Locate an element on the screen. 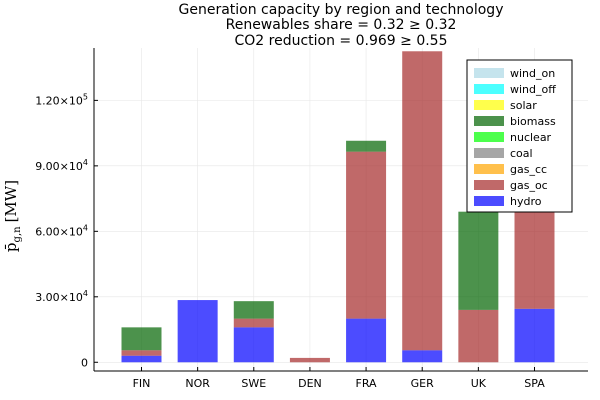 This screenshot has width=600, height=400. bar-segment-fin-hydro is located at coordinates (141, 359).